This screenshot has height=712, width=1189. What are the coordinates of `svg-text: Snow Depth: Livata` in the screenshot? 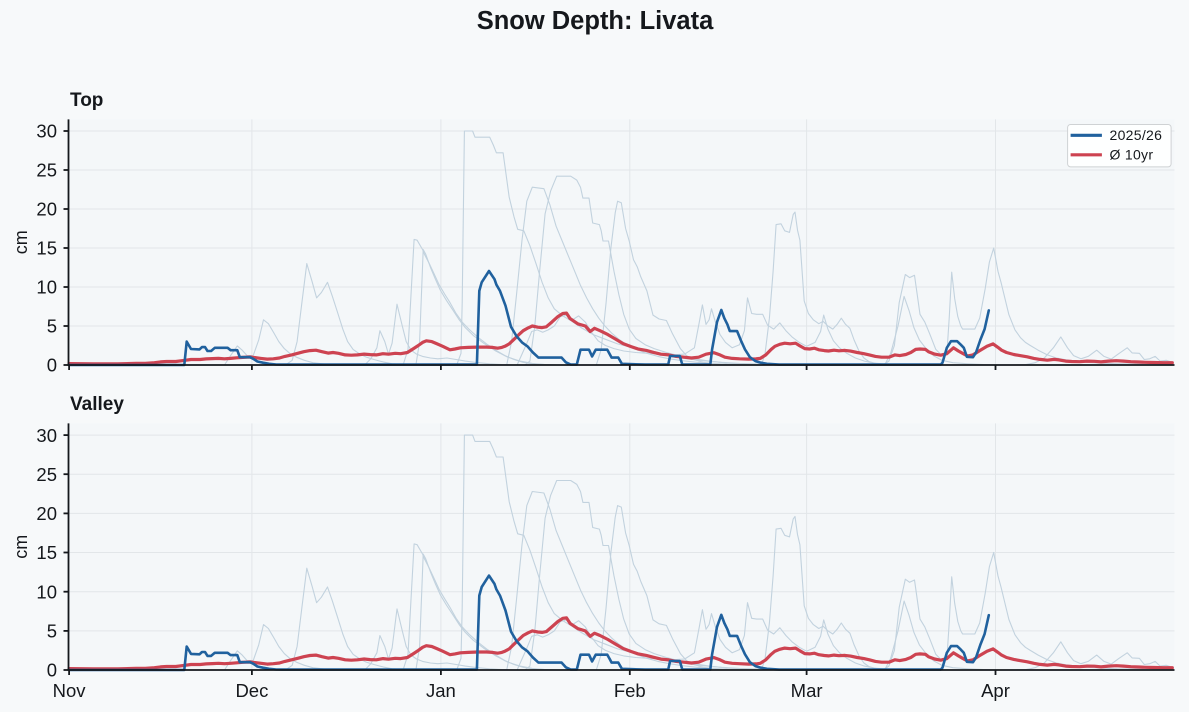 It's located at (595, 21).